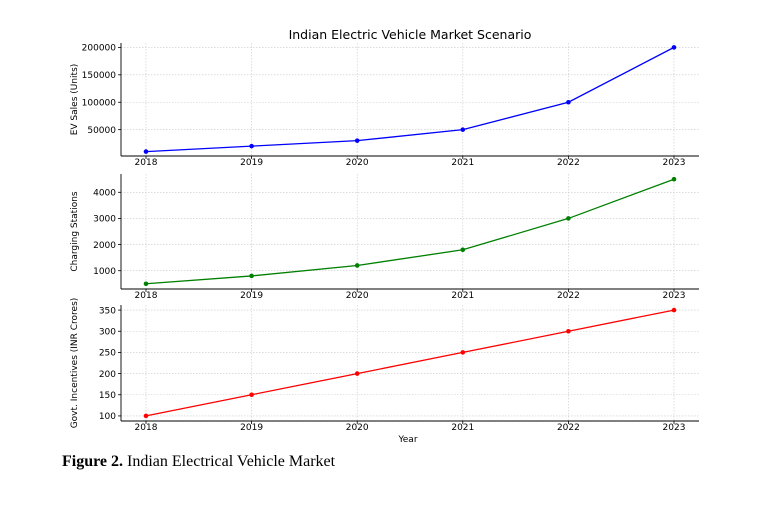  What do you see at coordinates (104, 246) in the screenshot?
I see `y-tick-label: 2000` at bounding box center [104, 246].